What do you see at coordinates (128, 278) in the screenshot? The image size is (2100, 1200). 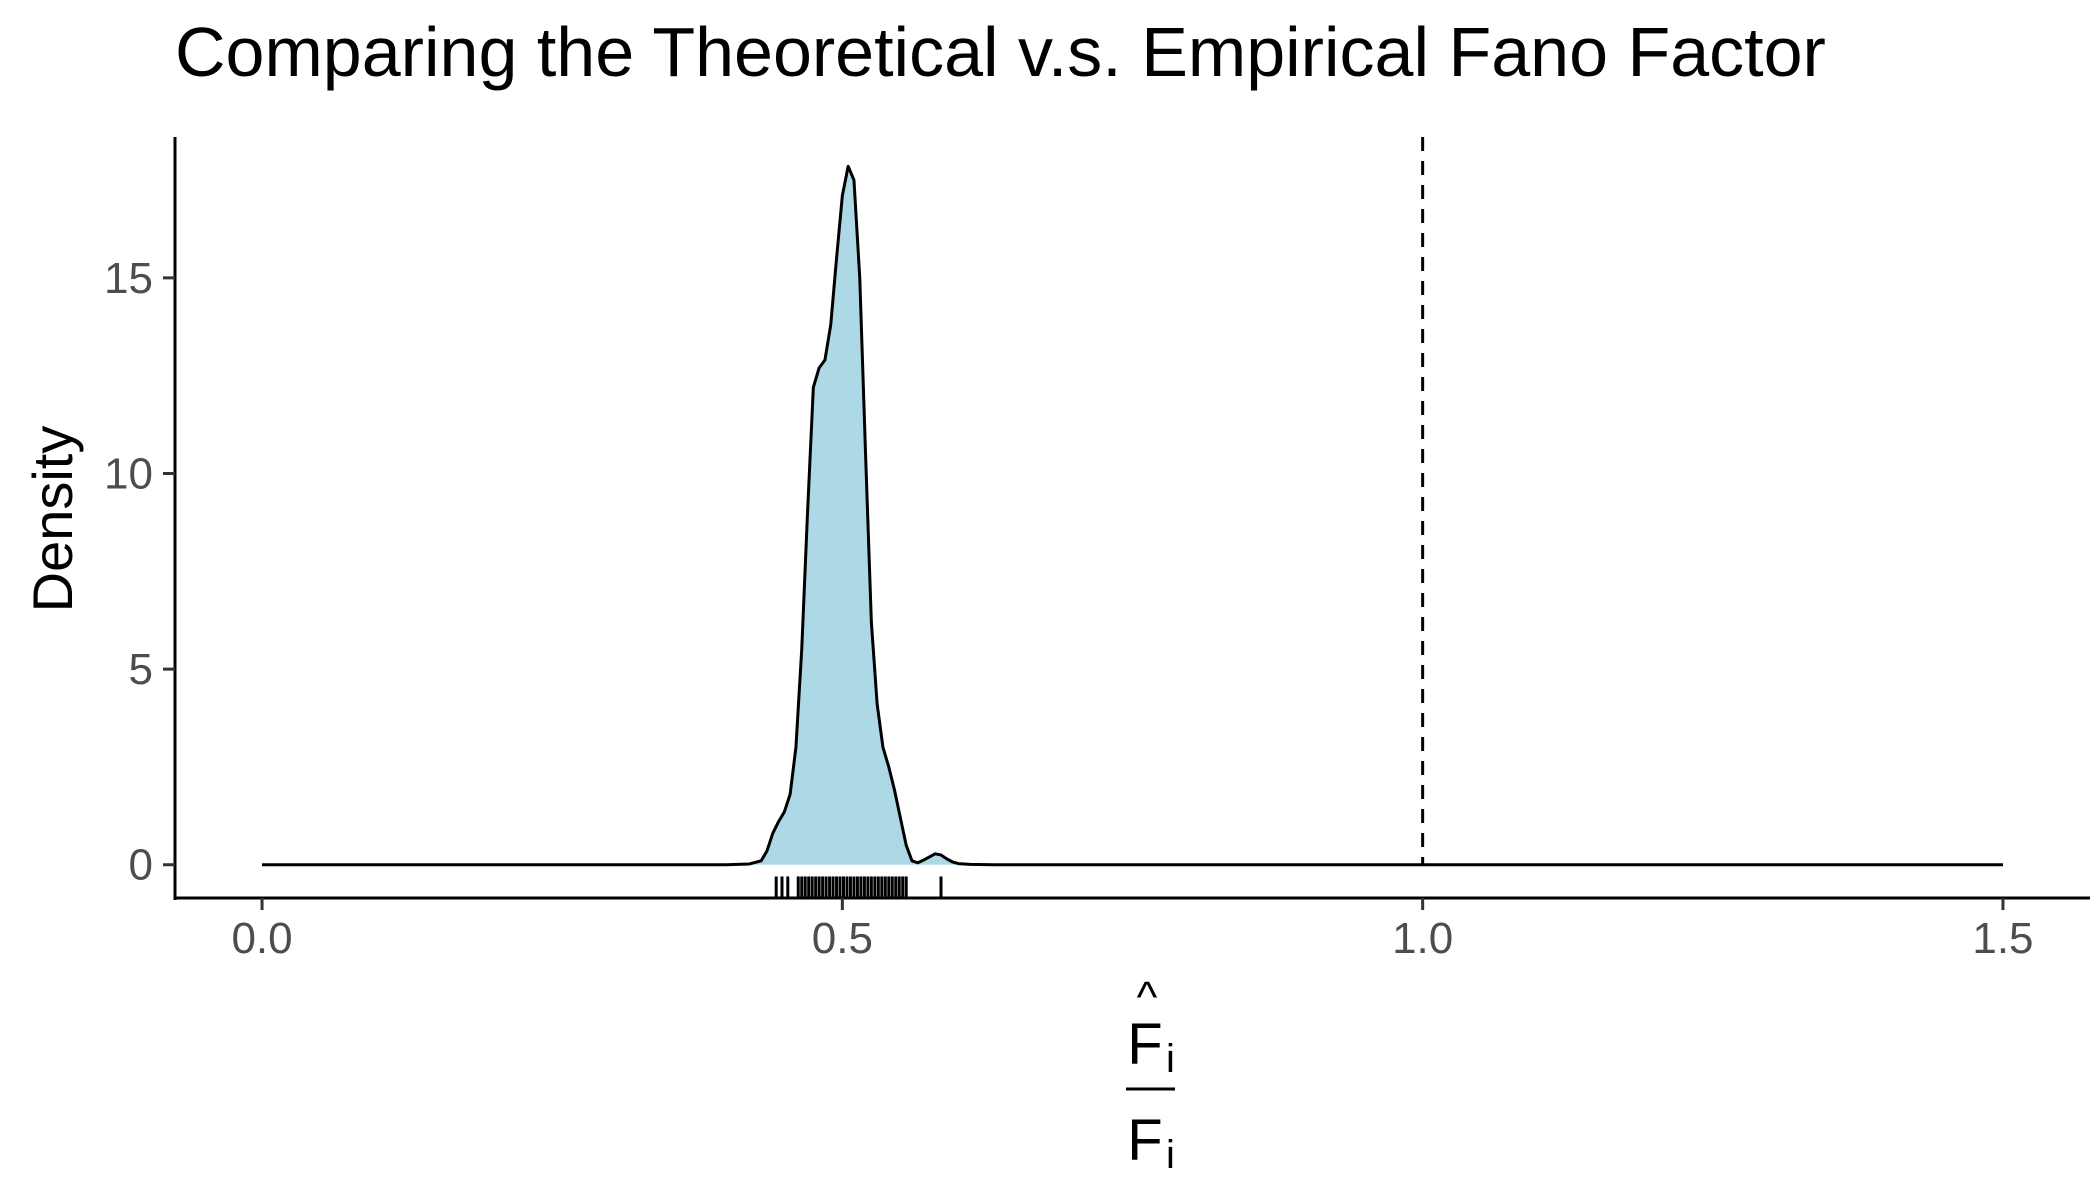 I see `y-tick-label: 15` at bounding box center [128, 278].